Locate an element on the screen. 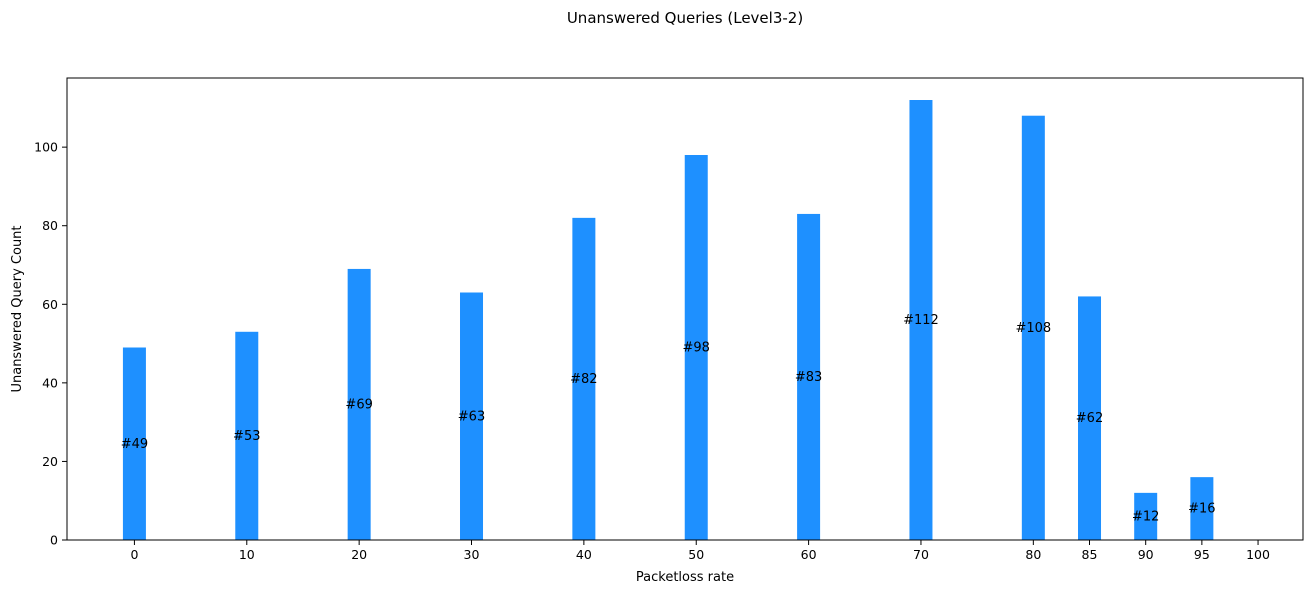 The image size is (1315, 597). data-label-60: #83 is located at coordinates (808, 377).